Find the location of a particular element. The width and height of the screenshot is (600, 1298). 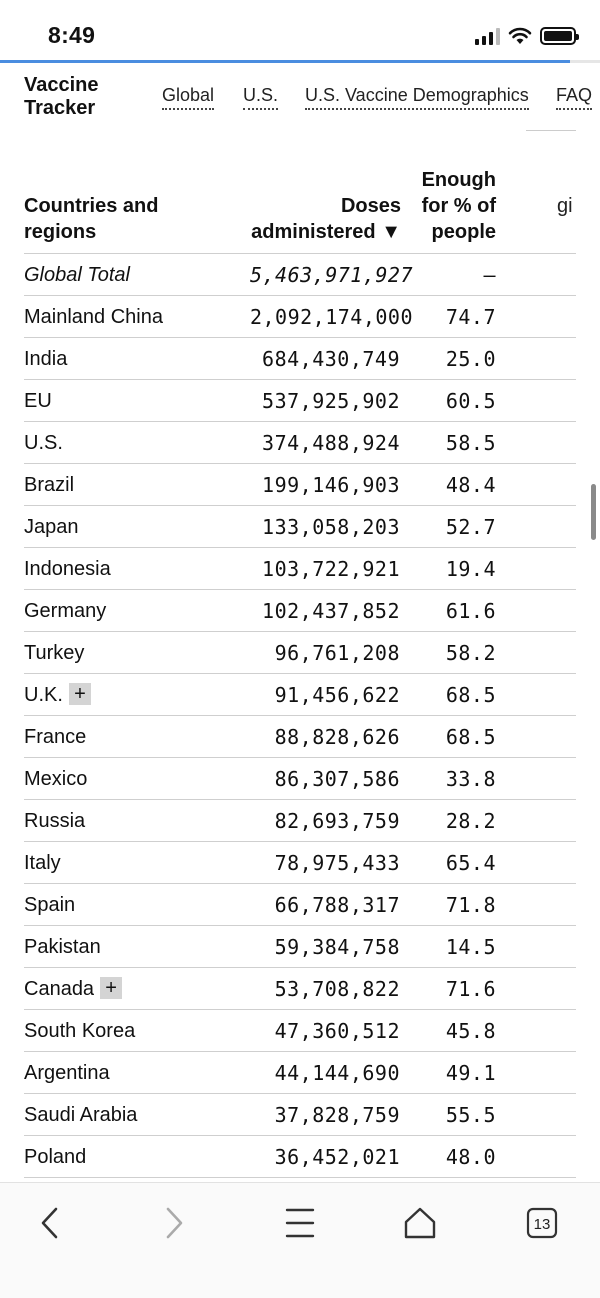

country-name-text: Russia is located at coordinates (55, 821).